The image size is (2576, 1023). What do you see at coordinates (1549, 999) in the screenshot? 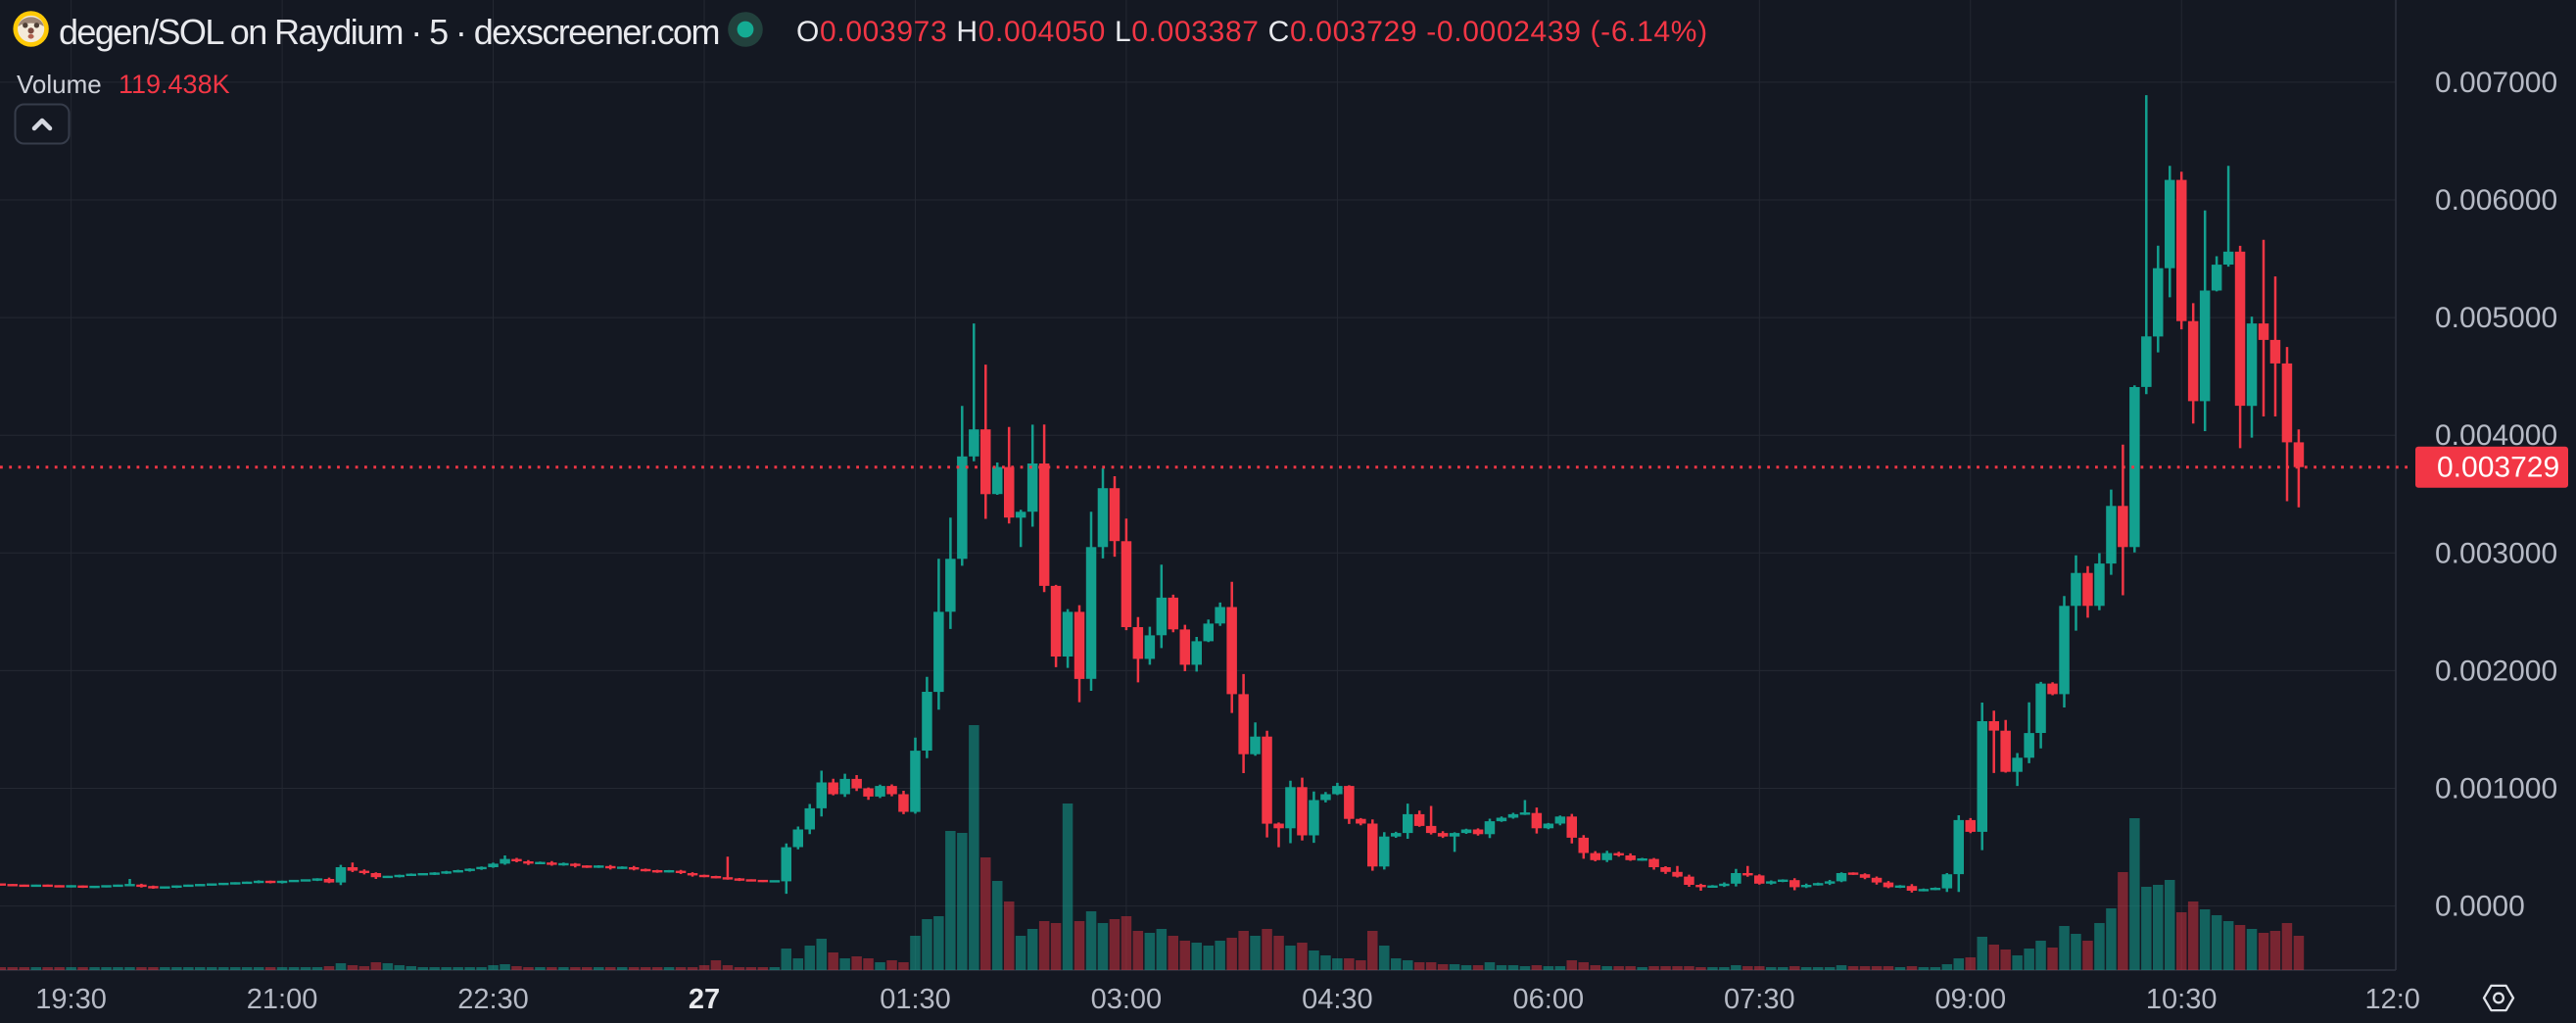
I see `svg-text: 06:00` at bounding box center [1549, 999].